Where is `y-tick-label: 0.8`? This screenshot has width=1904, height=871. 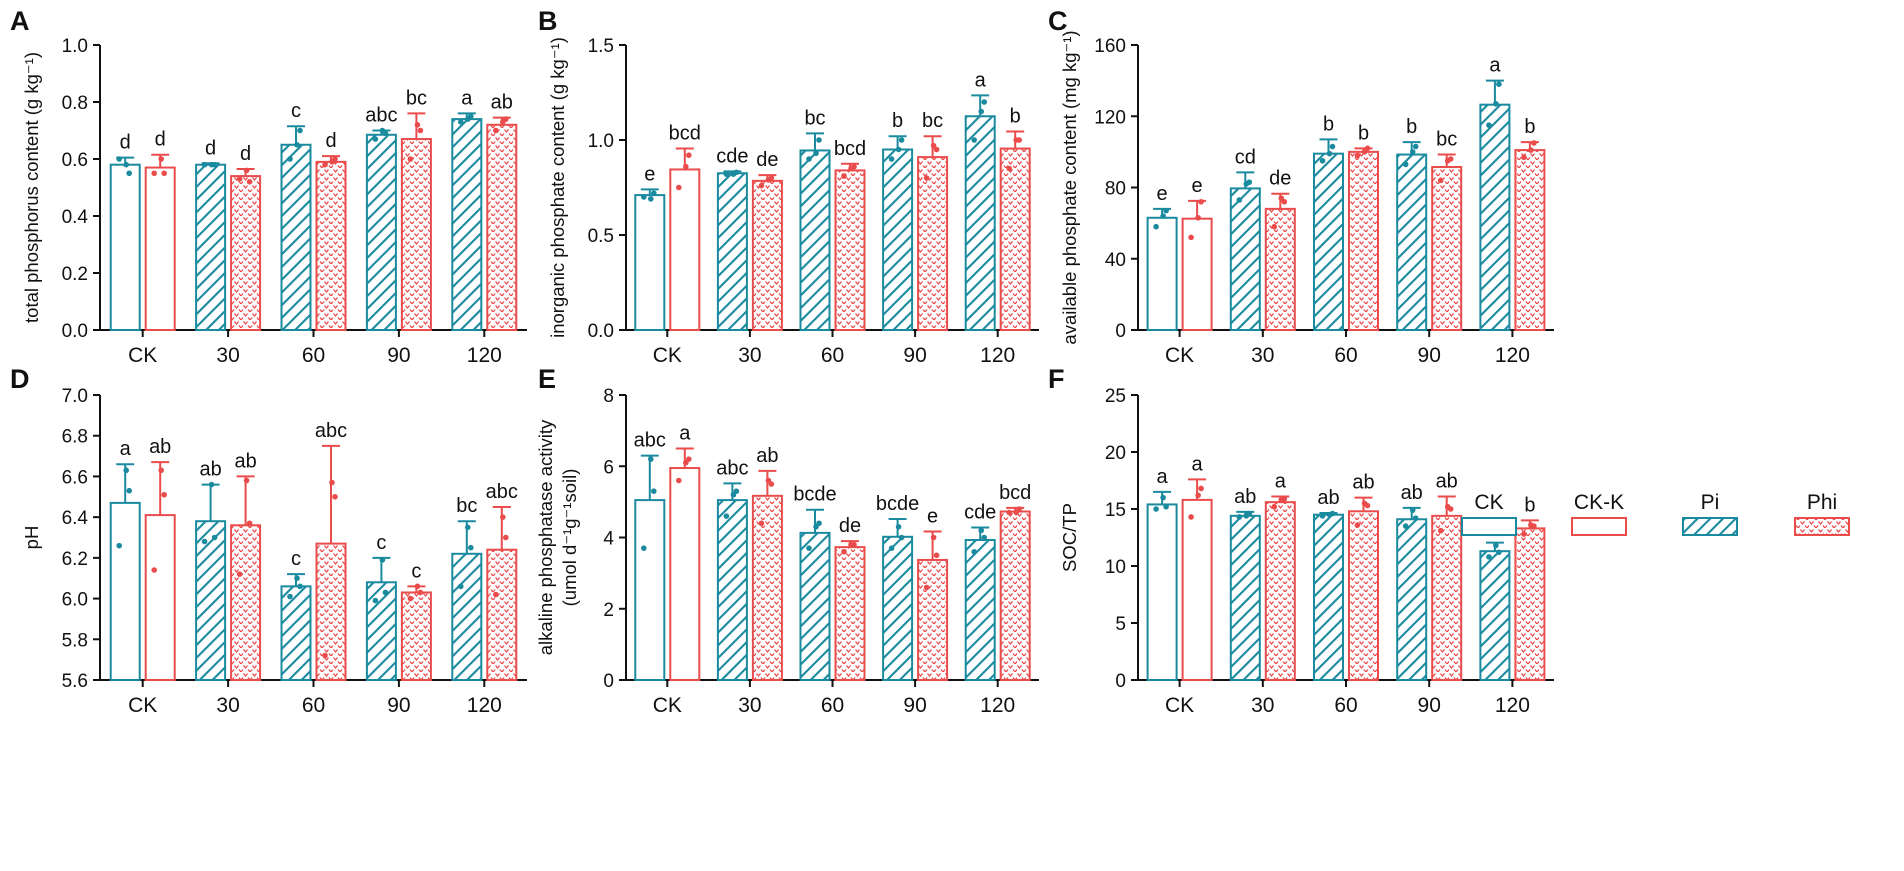
y-tick-label: 0.8 is located at coordinates (75, 103).